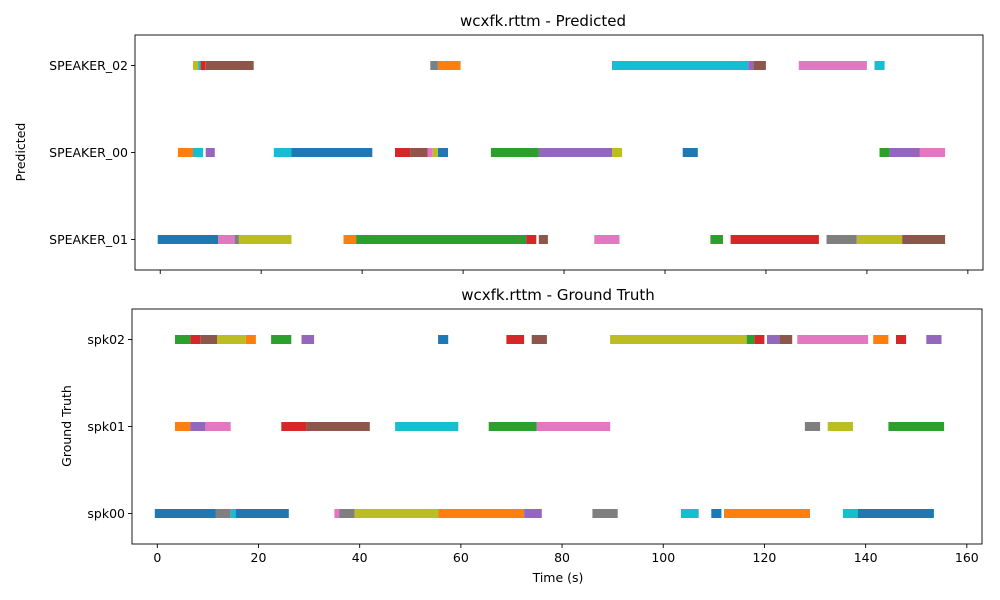 The image size is (1000, 600). What do you see at coordinates (157, 557) in the screenshot?
I see `ground-truth-x-tick-label: 0` at bounding box center [157, 557].